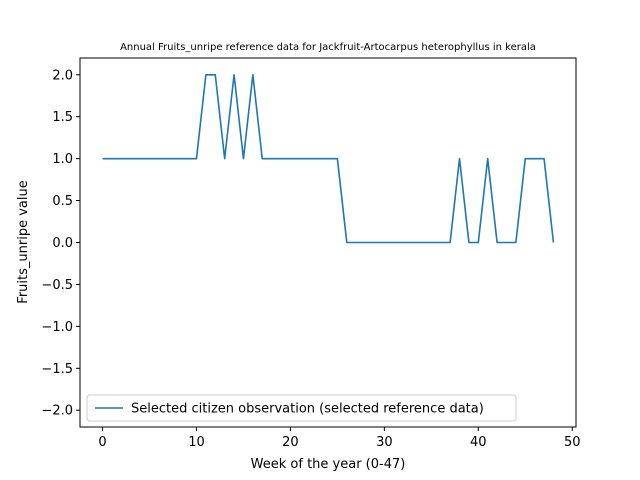 Image resolution: width=640 pixels, height=480 pixels. I want to click on y-tick-label: −0.5, so click(57, 285).